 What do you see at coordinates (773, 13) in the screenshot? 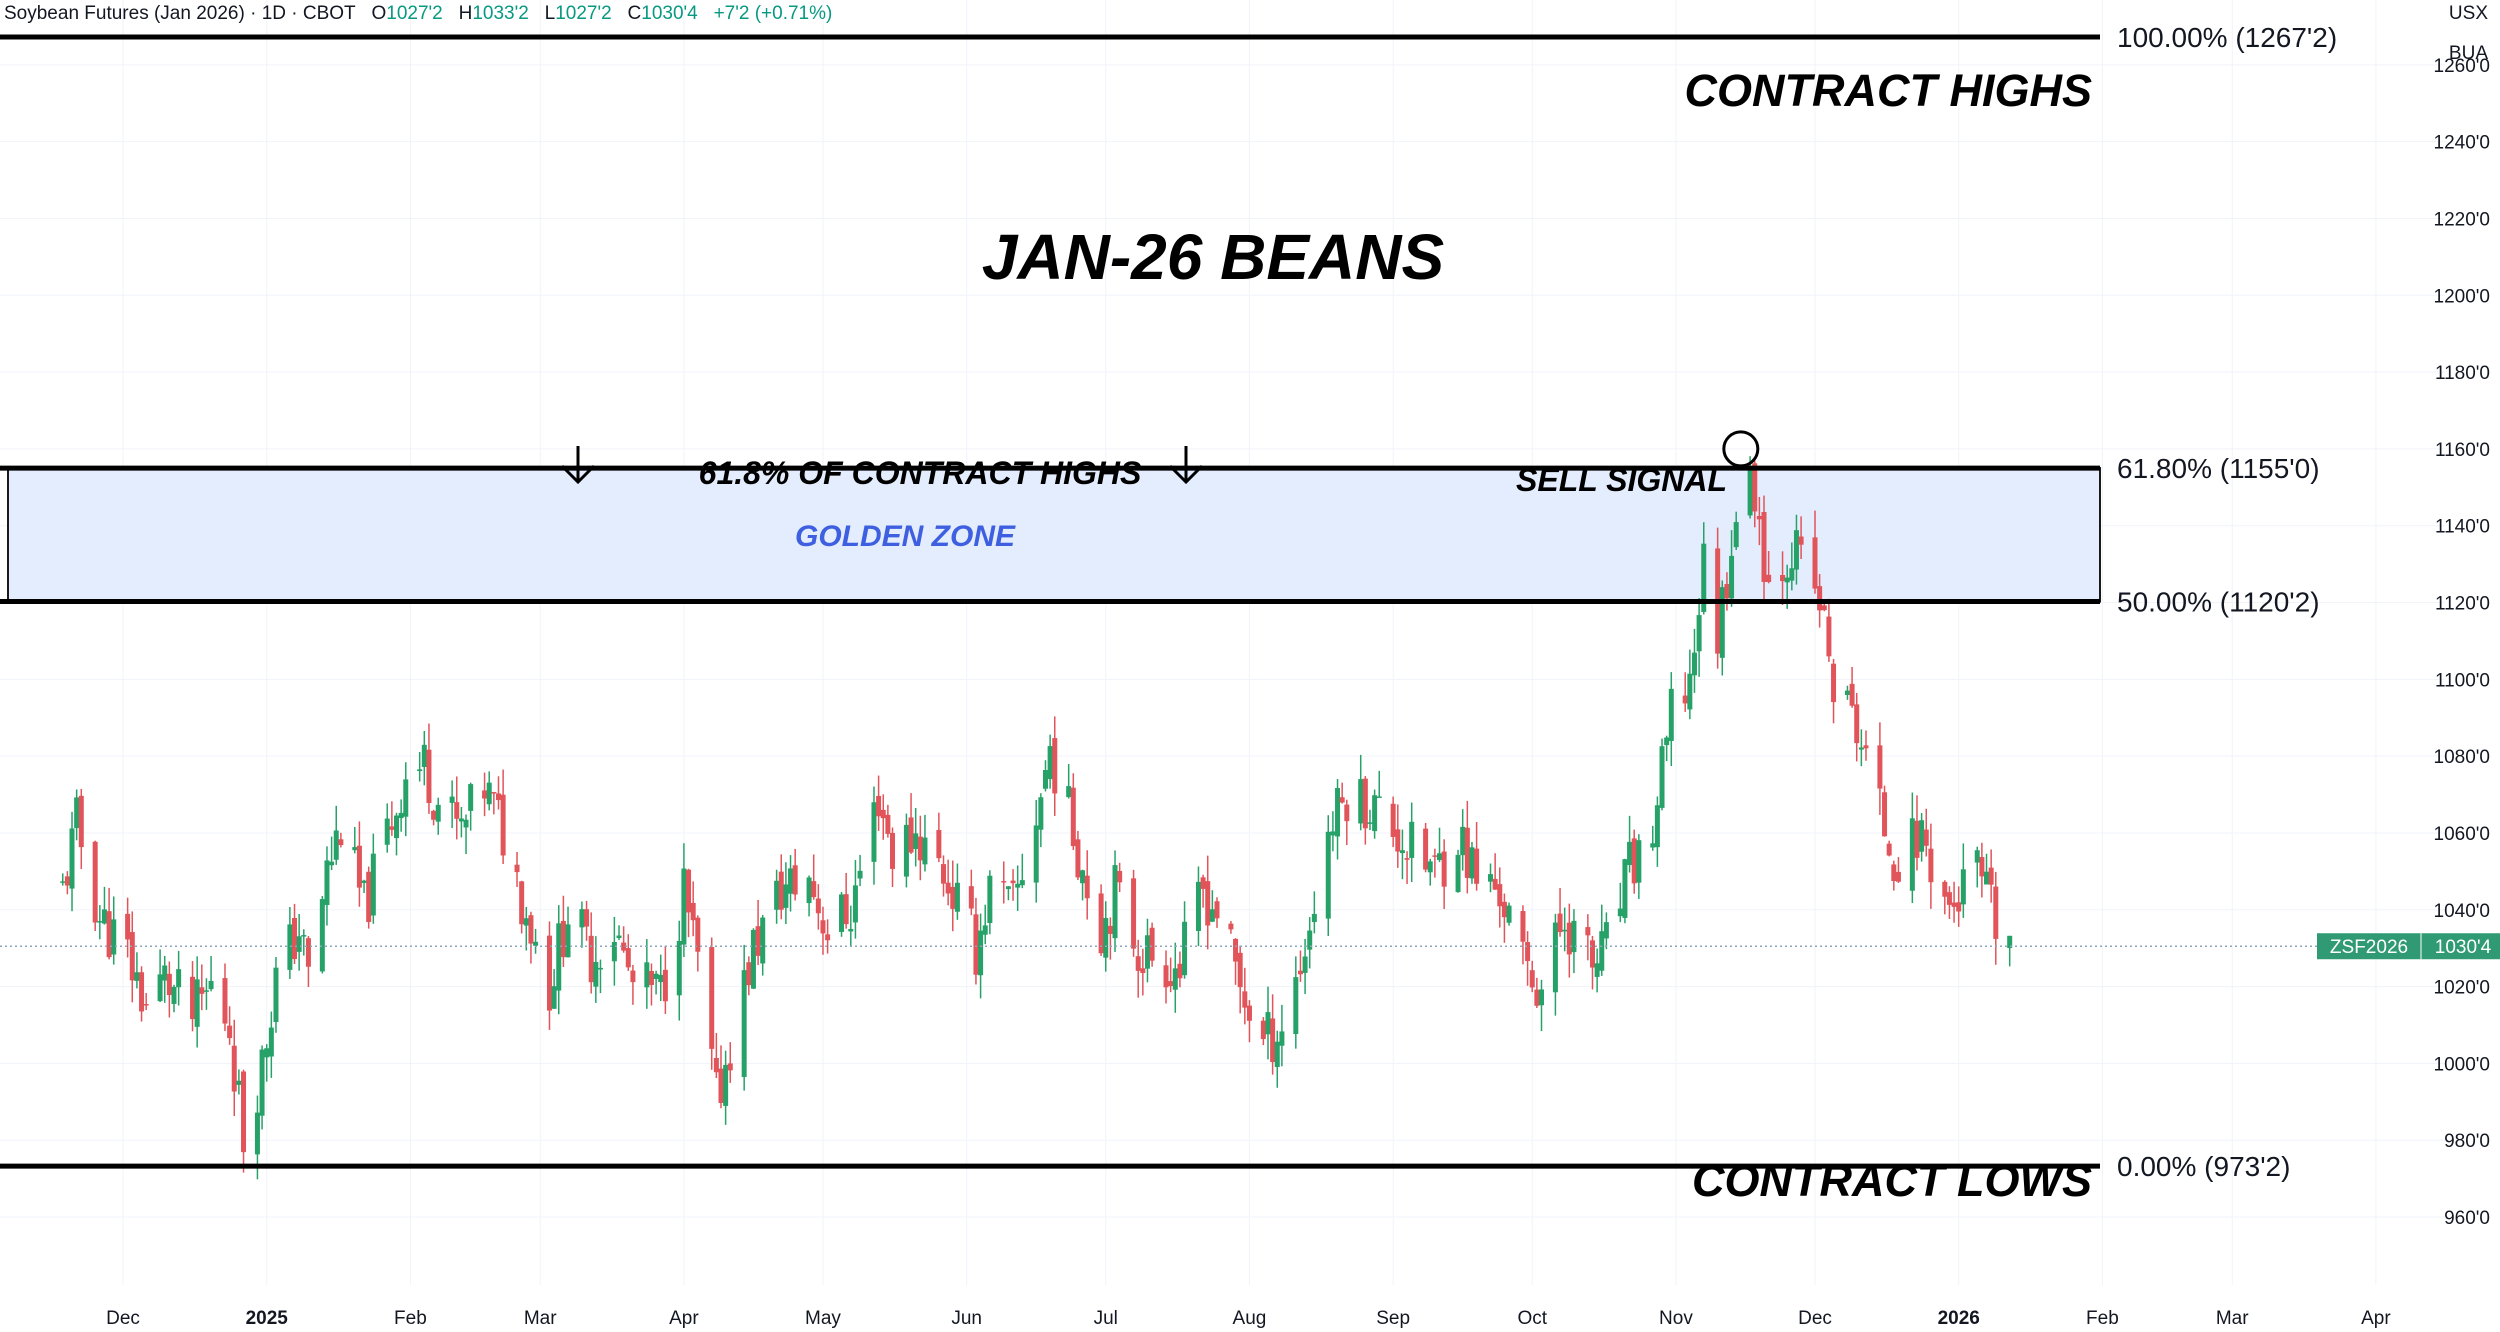
I see `change-value: +7'2 (+0.71%)` at bounding box center [773, 13].